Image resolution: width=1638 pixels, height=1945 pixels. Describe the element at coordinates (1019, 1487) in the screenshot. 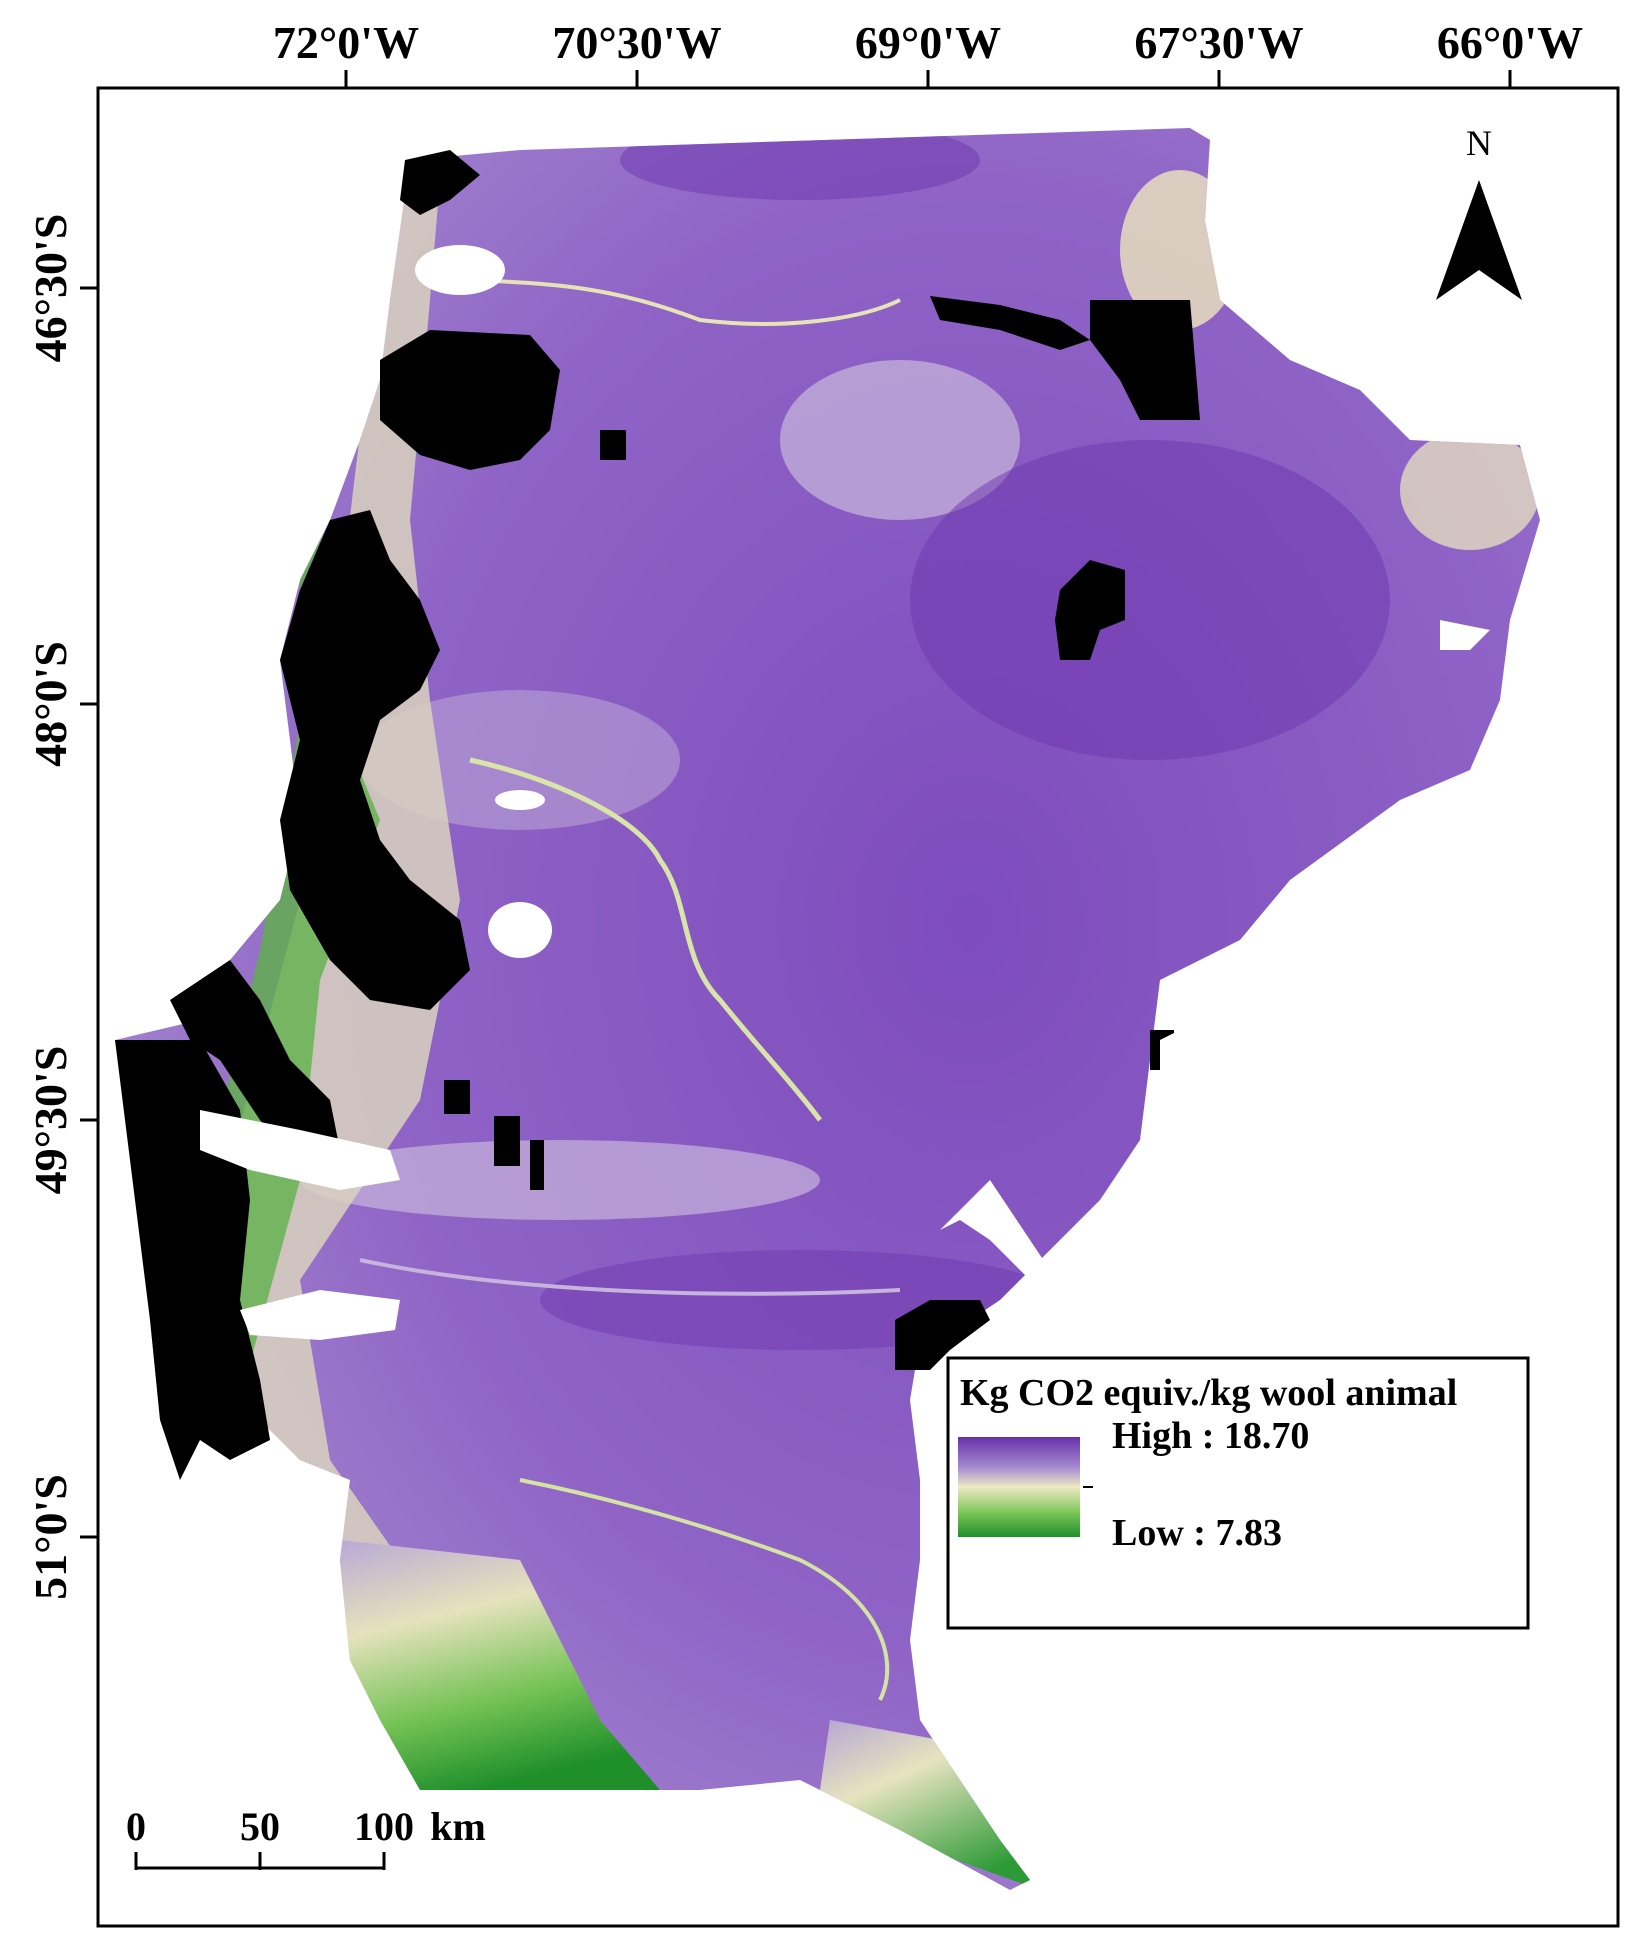

I see `legend-color-ramp` at that location.